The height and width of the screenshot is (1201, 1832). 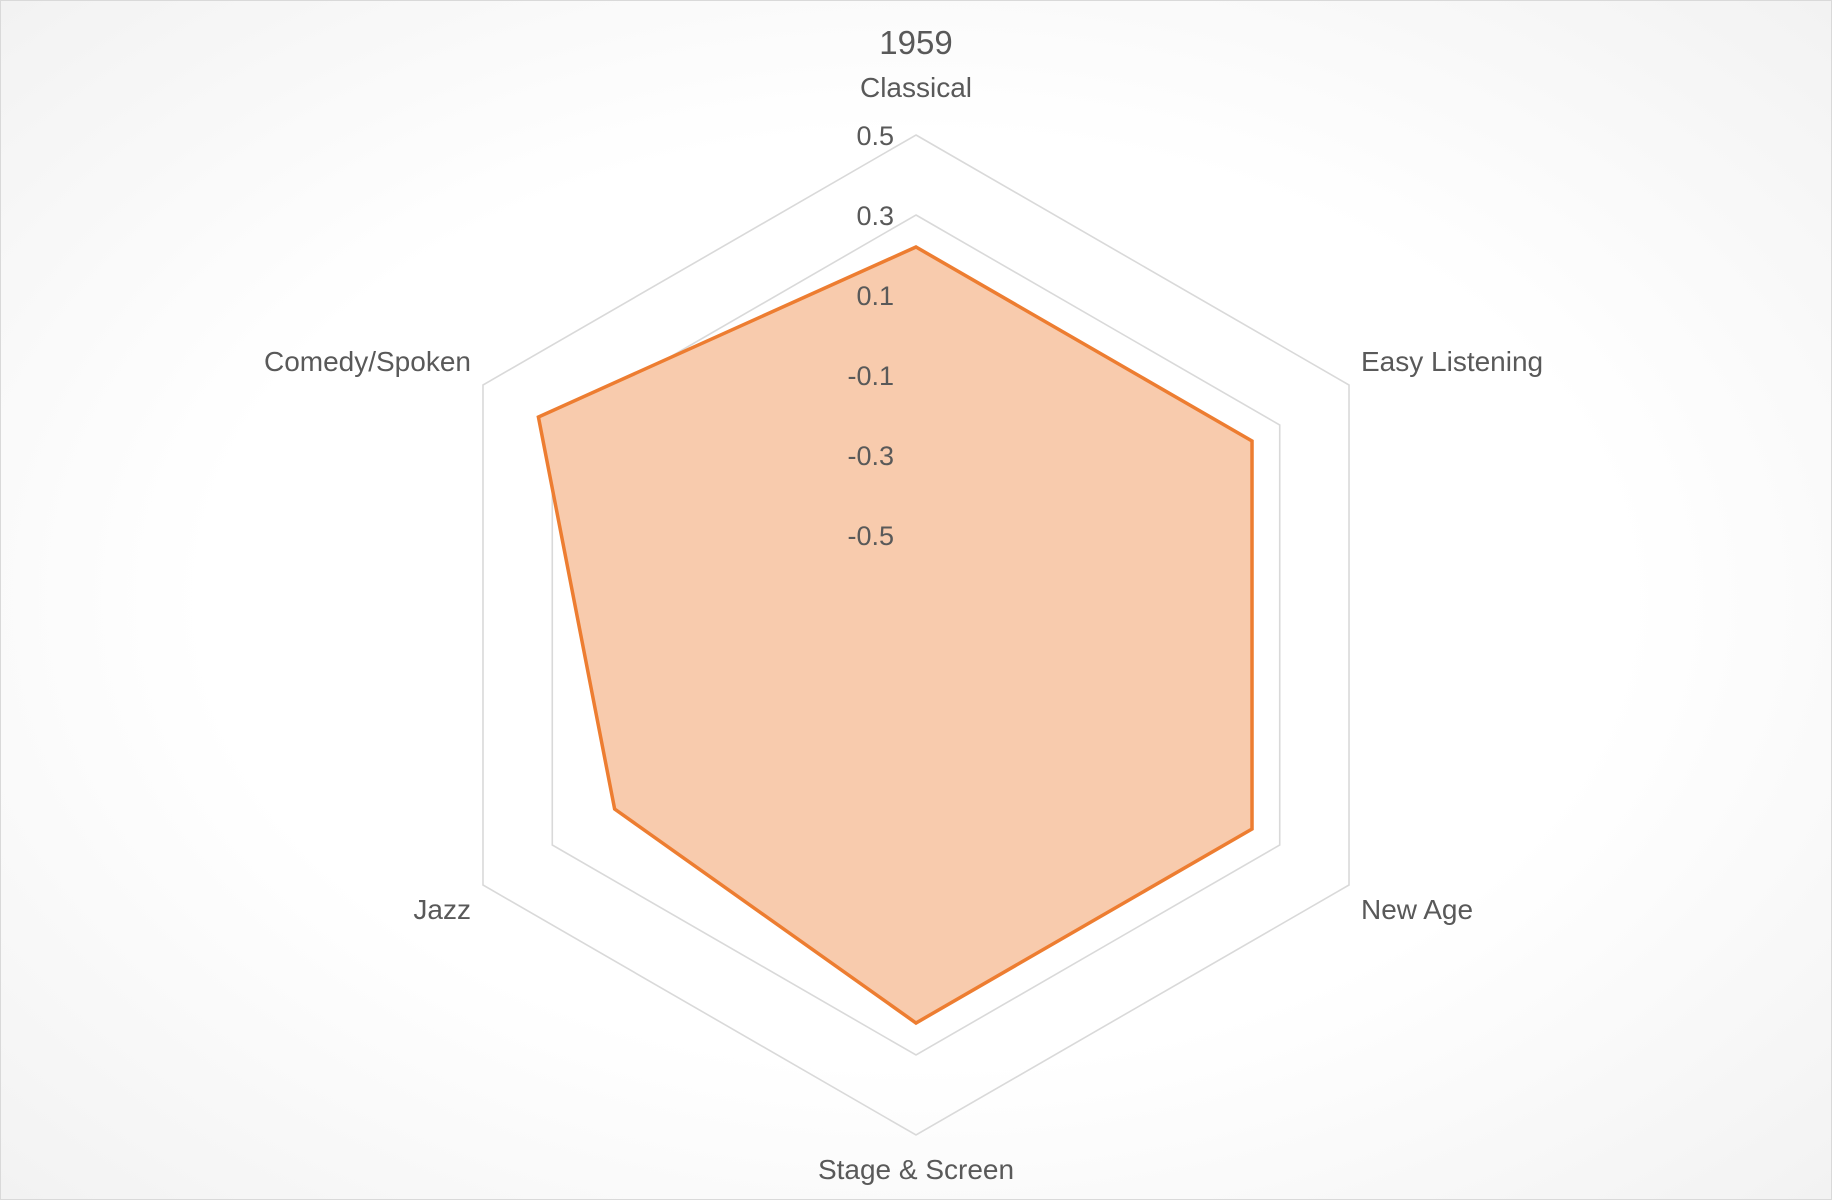 What do you see at coordinates (870, 536) in the screenshot?
I see `tick-label: -0.5` at bounding box center [870, 536].